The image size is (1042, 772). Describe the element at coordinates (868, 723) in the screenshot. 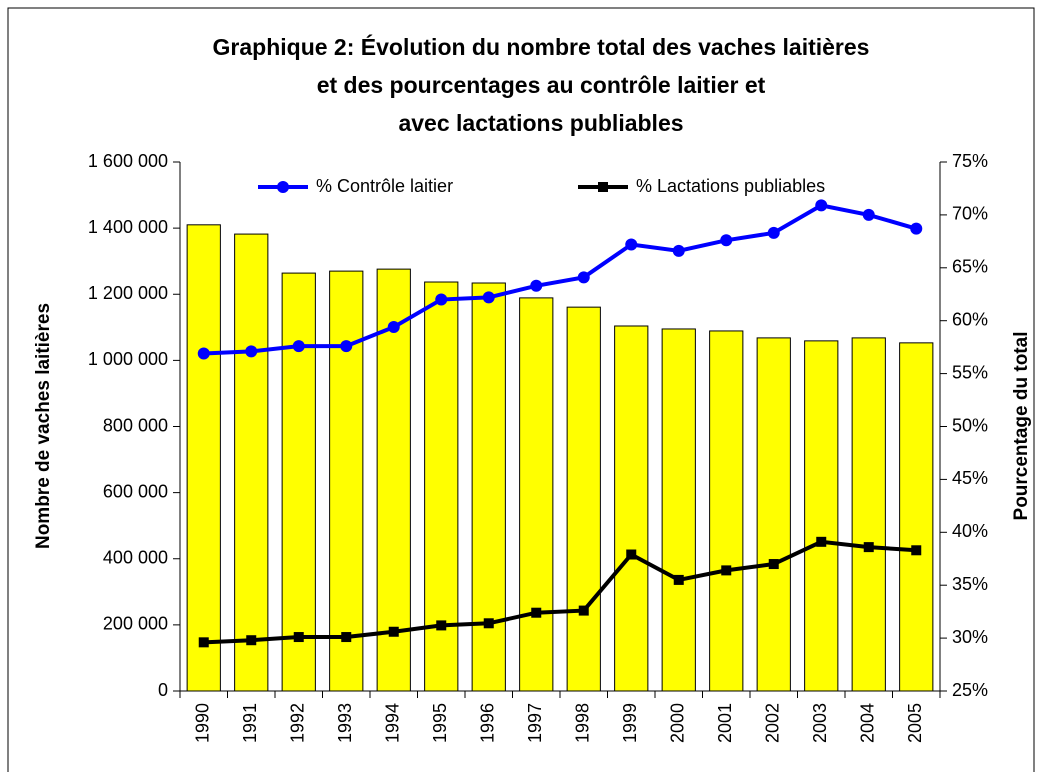

I see `x-tick-label: 2004` at that location.